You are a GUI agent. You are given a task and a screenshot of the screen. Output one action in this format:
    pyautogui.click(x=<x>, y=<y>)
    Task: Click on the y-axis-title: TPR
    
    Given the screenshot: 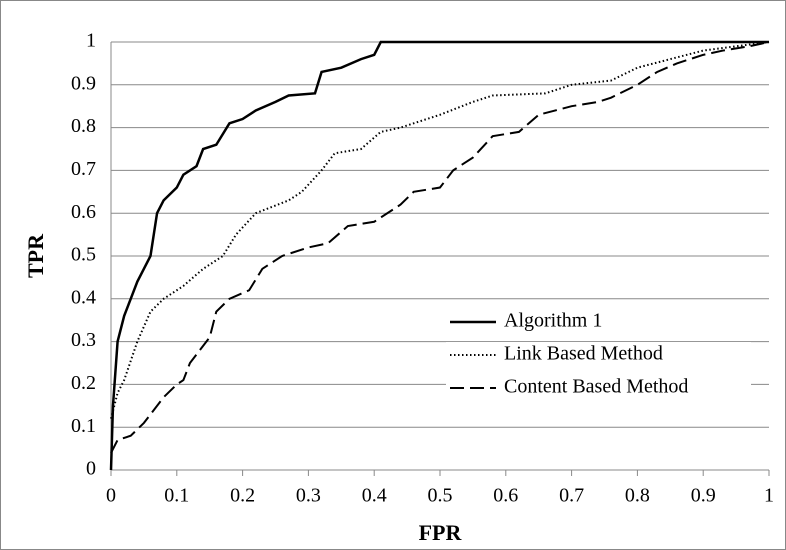 What is the action you would take?
    pyautogui.click(x=35, y=255)
    